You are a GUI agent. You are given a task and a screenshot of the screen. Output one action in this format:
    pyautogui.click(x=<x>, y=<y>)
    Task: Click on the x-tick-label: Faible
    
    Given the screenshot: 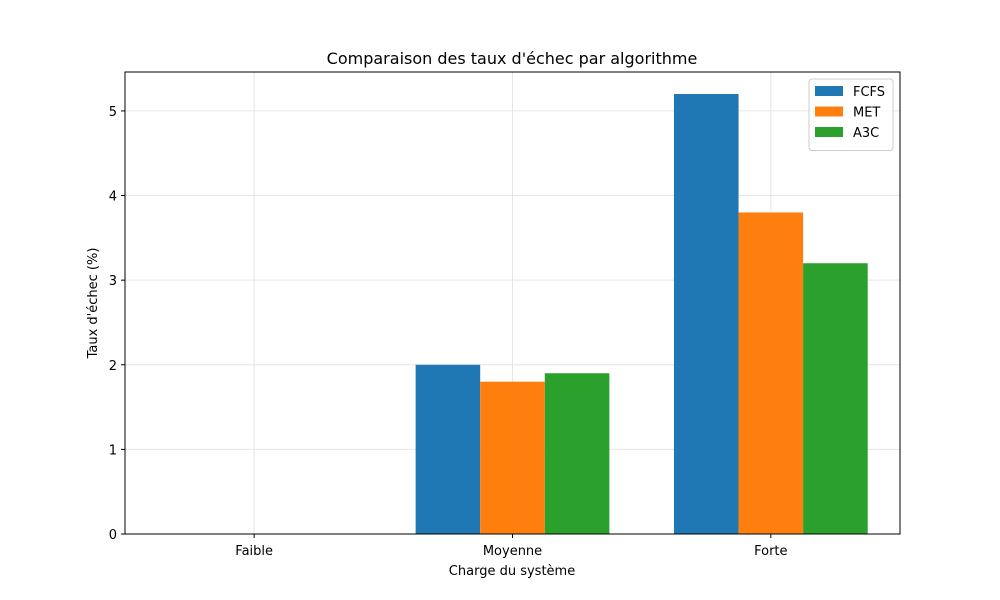 What is the action you would take?
    pyautogui.click(x=254, y=551)
    